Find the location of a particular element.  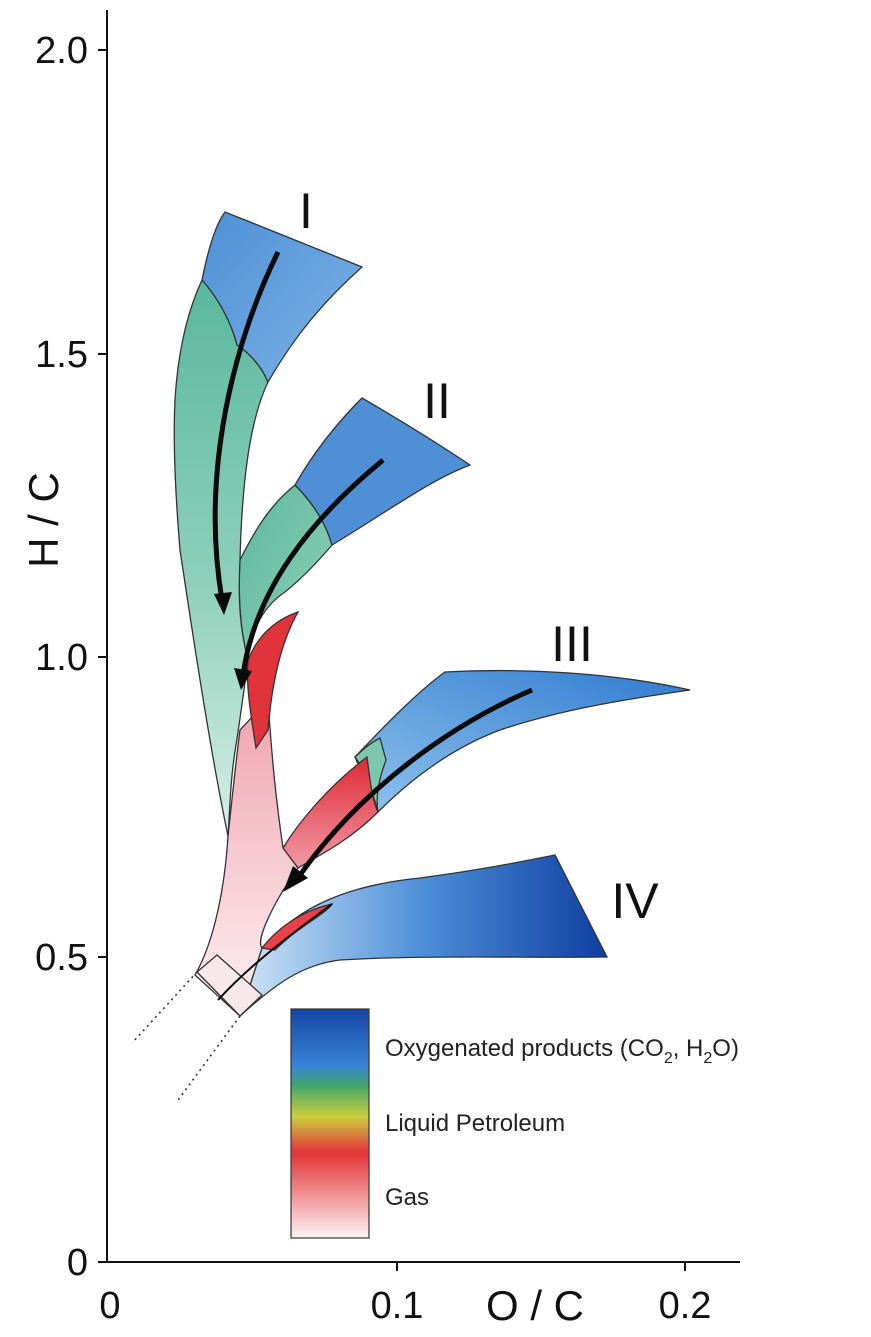

arrow-pathway-ii is located at coordinates (312, 567).